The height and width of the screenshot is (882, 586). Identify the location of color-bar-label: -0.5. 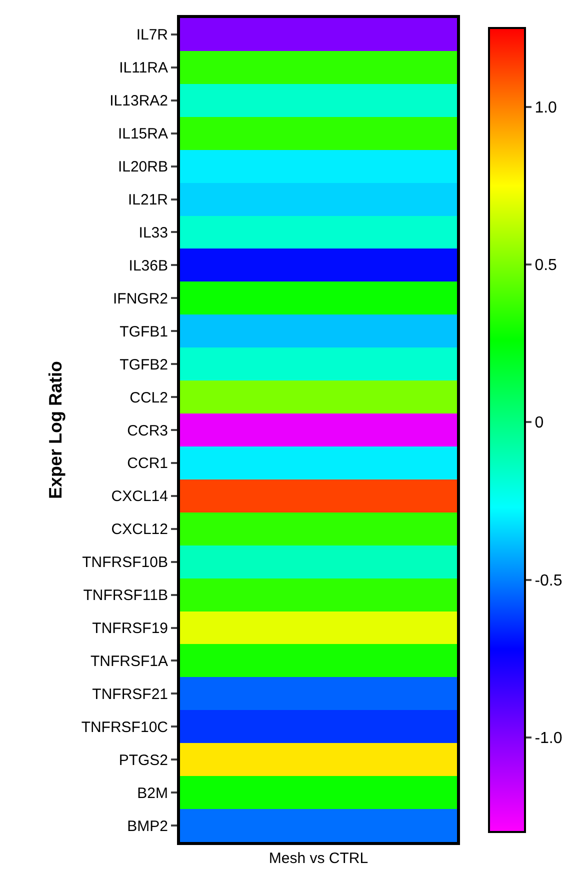
(548, 581).